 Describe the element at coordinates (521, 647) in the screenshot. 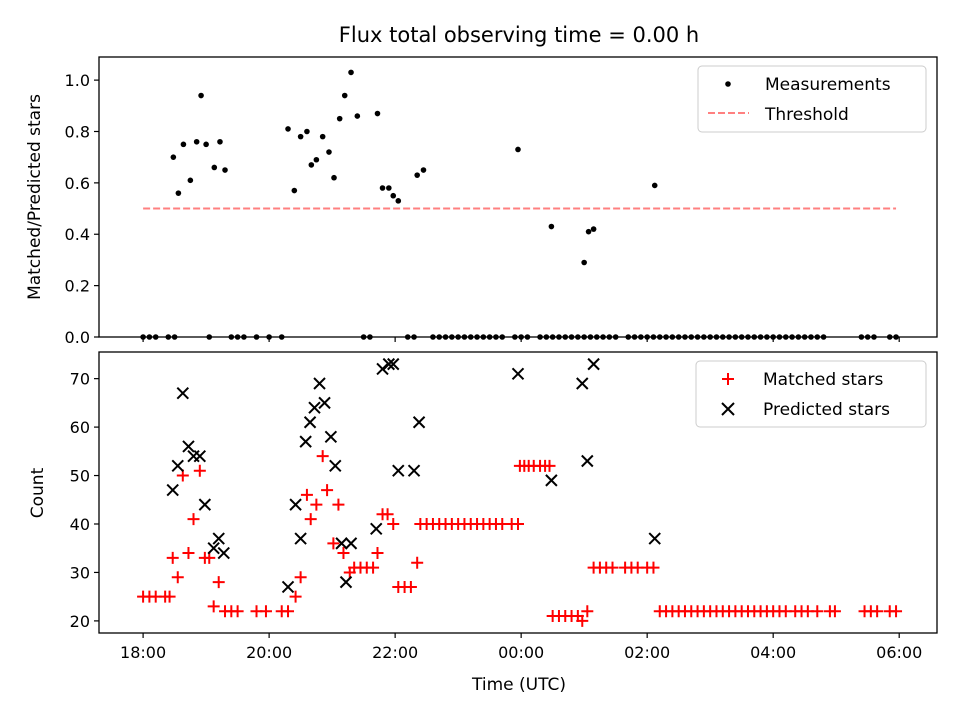

I see `bottom-x-ticks: 18:00 20:00 22:00 00:00 02:00 04:00 06:00` at that location.